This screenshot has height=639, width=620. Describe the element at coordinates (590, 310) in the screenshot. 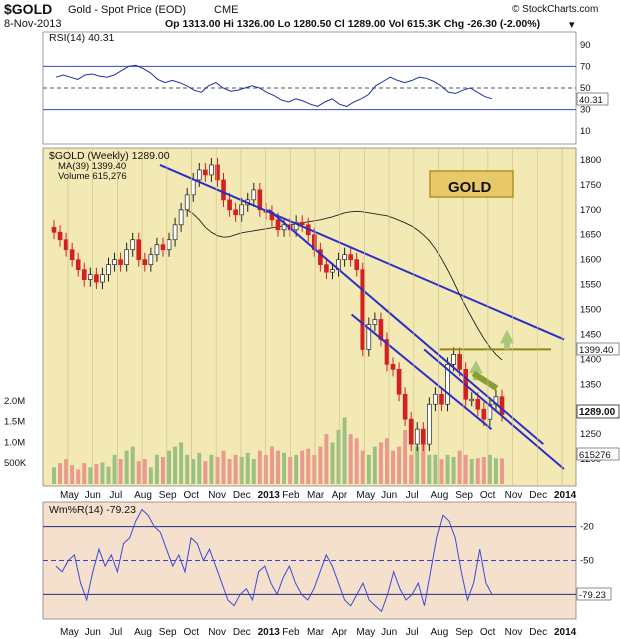

I see `price-tick-label: 1500` at that location.